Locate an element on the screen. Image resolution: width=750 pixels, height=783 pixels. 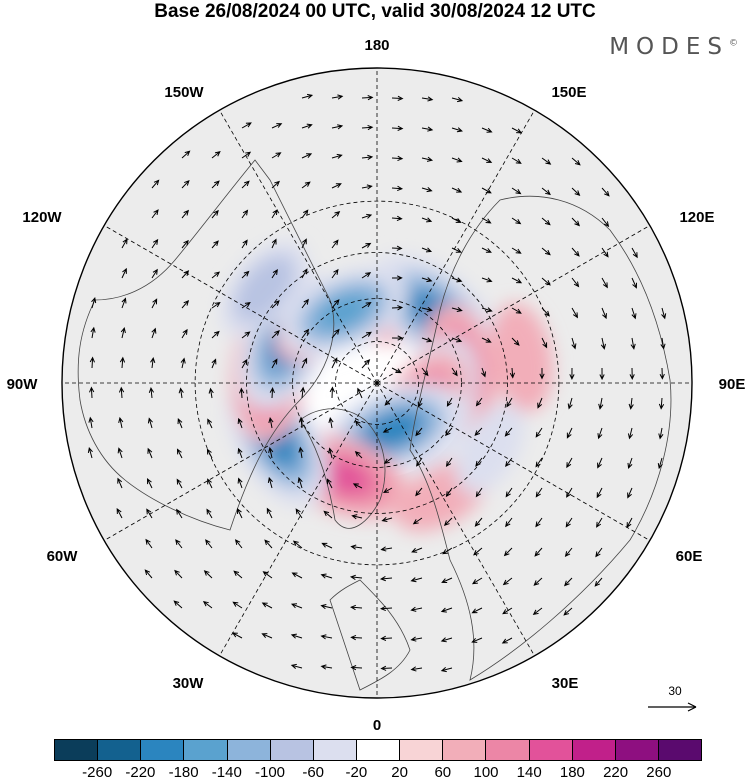
lon-label-60e: 60E is located at coordinates (689, 556).